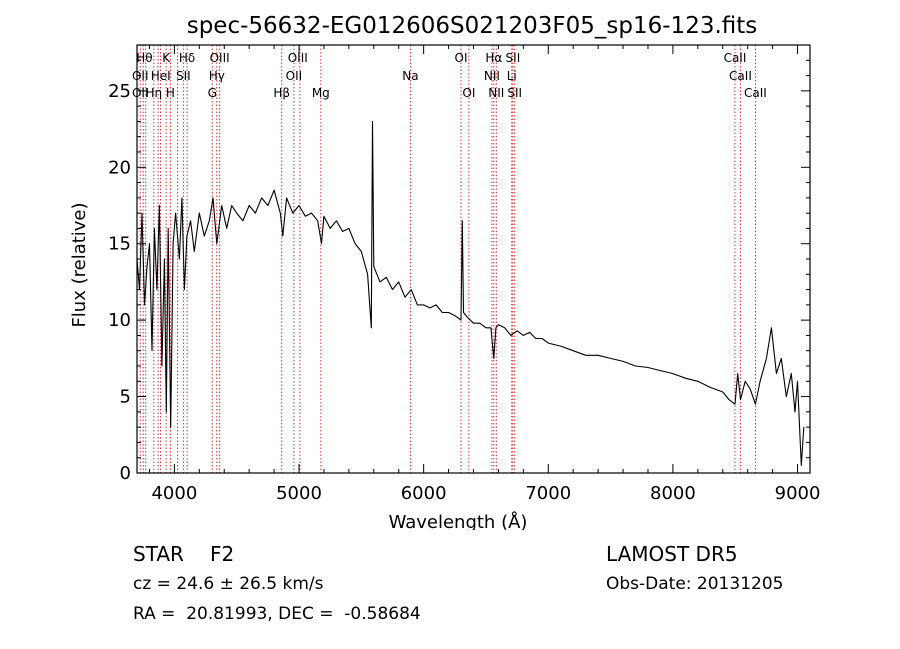 The width and height of the screenshot is (900, 649). What do you see at coordinates (119, 244) in the screenshot?
I see `y-tick-label: 15` at bounding box center [119, 244].